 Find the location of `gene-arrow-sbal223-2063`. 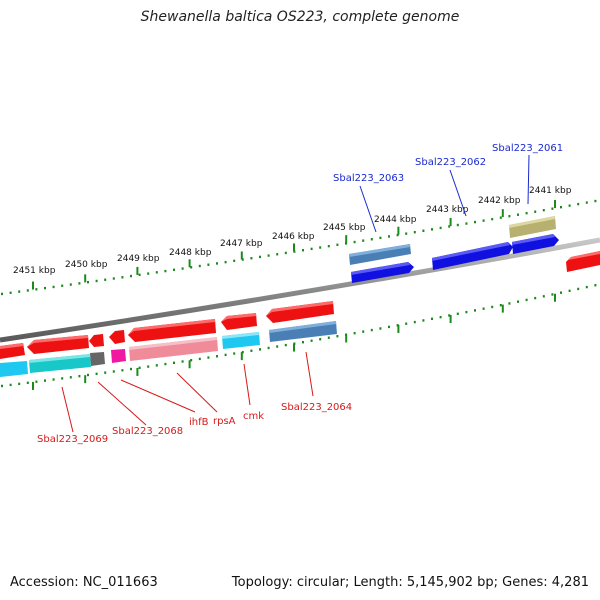

gene-arrow-sbal223-2063 is located at coordinates (382, 272).